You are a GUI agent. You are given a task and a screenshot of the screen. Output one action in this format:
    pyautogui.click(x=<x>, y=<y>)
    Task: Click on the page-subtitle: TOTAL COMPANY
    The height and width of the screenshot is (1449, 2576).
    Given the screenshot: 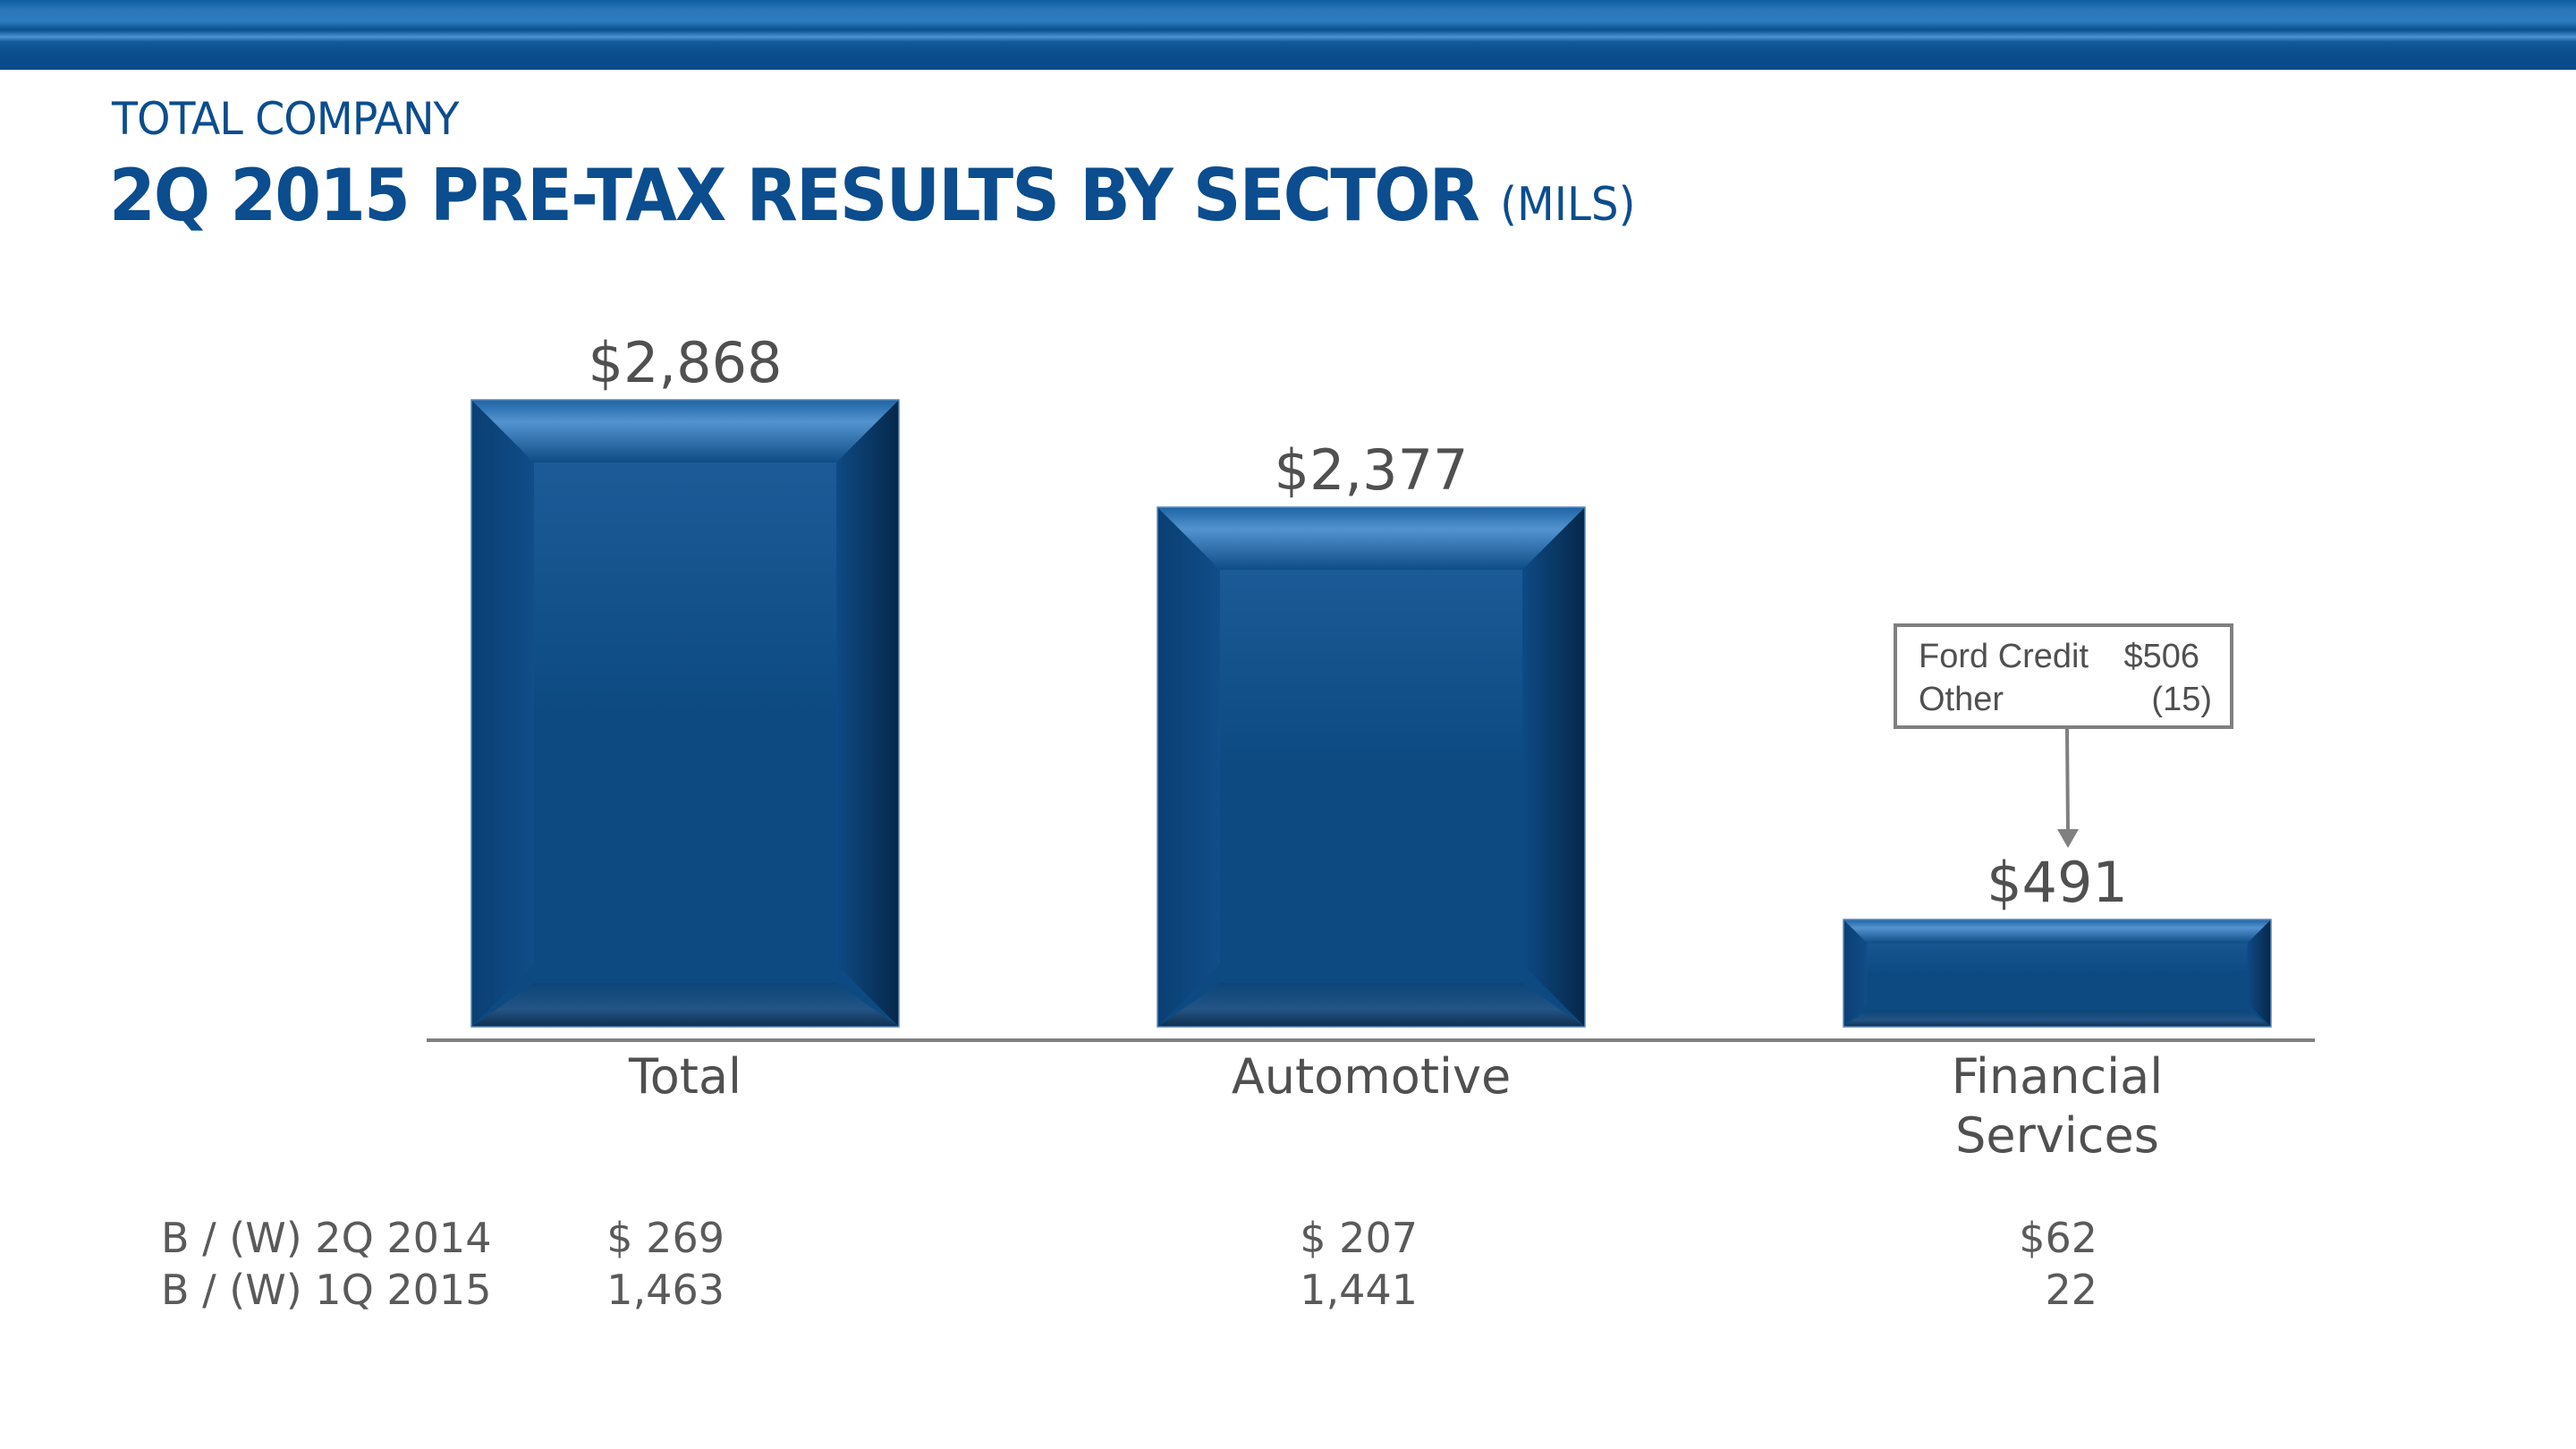 What is the action you would take?
    pyautogui.click(x=286, y=119)
    